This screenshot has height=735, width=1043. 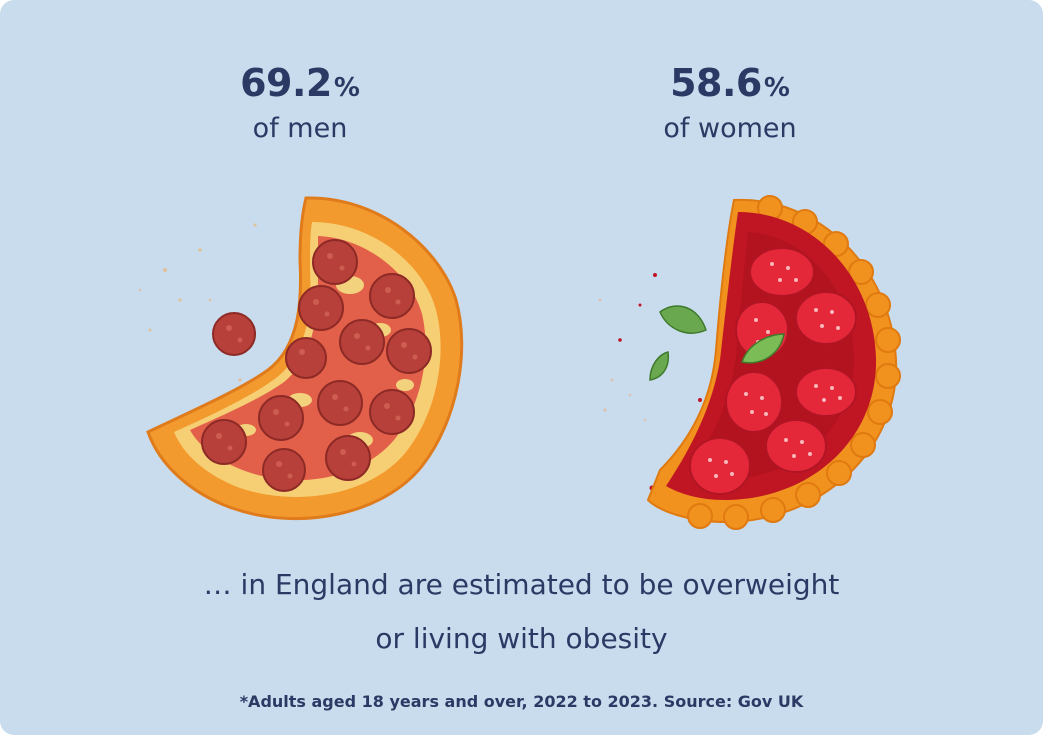 I want to click on men-label: of men, so click(x=300, y=128).